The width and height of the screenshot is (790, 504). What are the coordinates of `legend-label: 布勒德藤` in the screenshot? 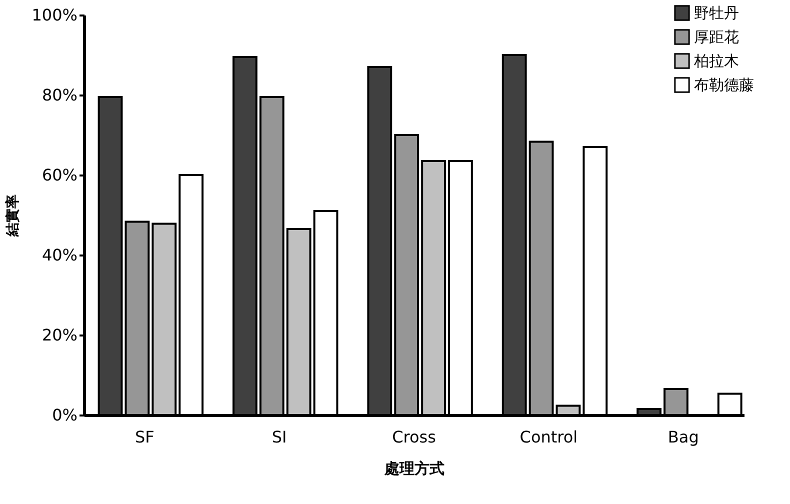 It's located at (724, 85).